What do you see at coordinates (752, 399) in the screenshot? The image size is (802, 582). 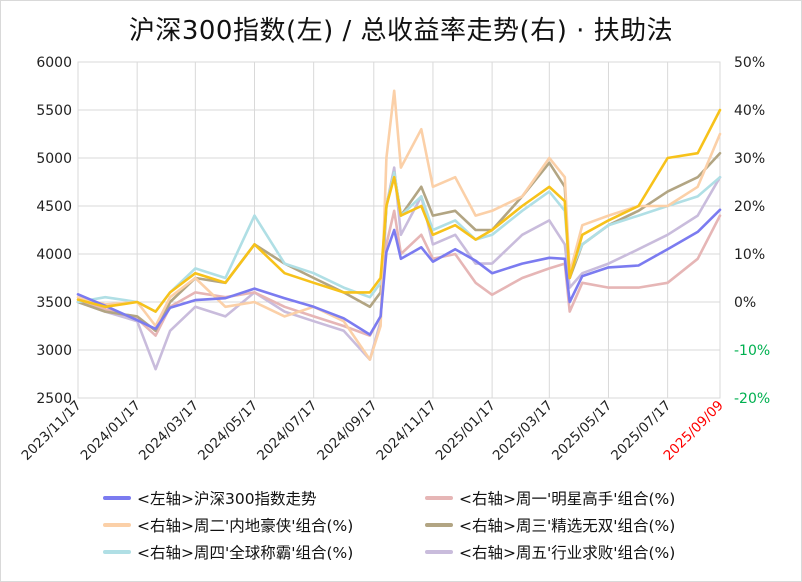 I see `y-right-tick-label: -20%` at bounding box center [752, 399].